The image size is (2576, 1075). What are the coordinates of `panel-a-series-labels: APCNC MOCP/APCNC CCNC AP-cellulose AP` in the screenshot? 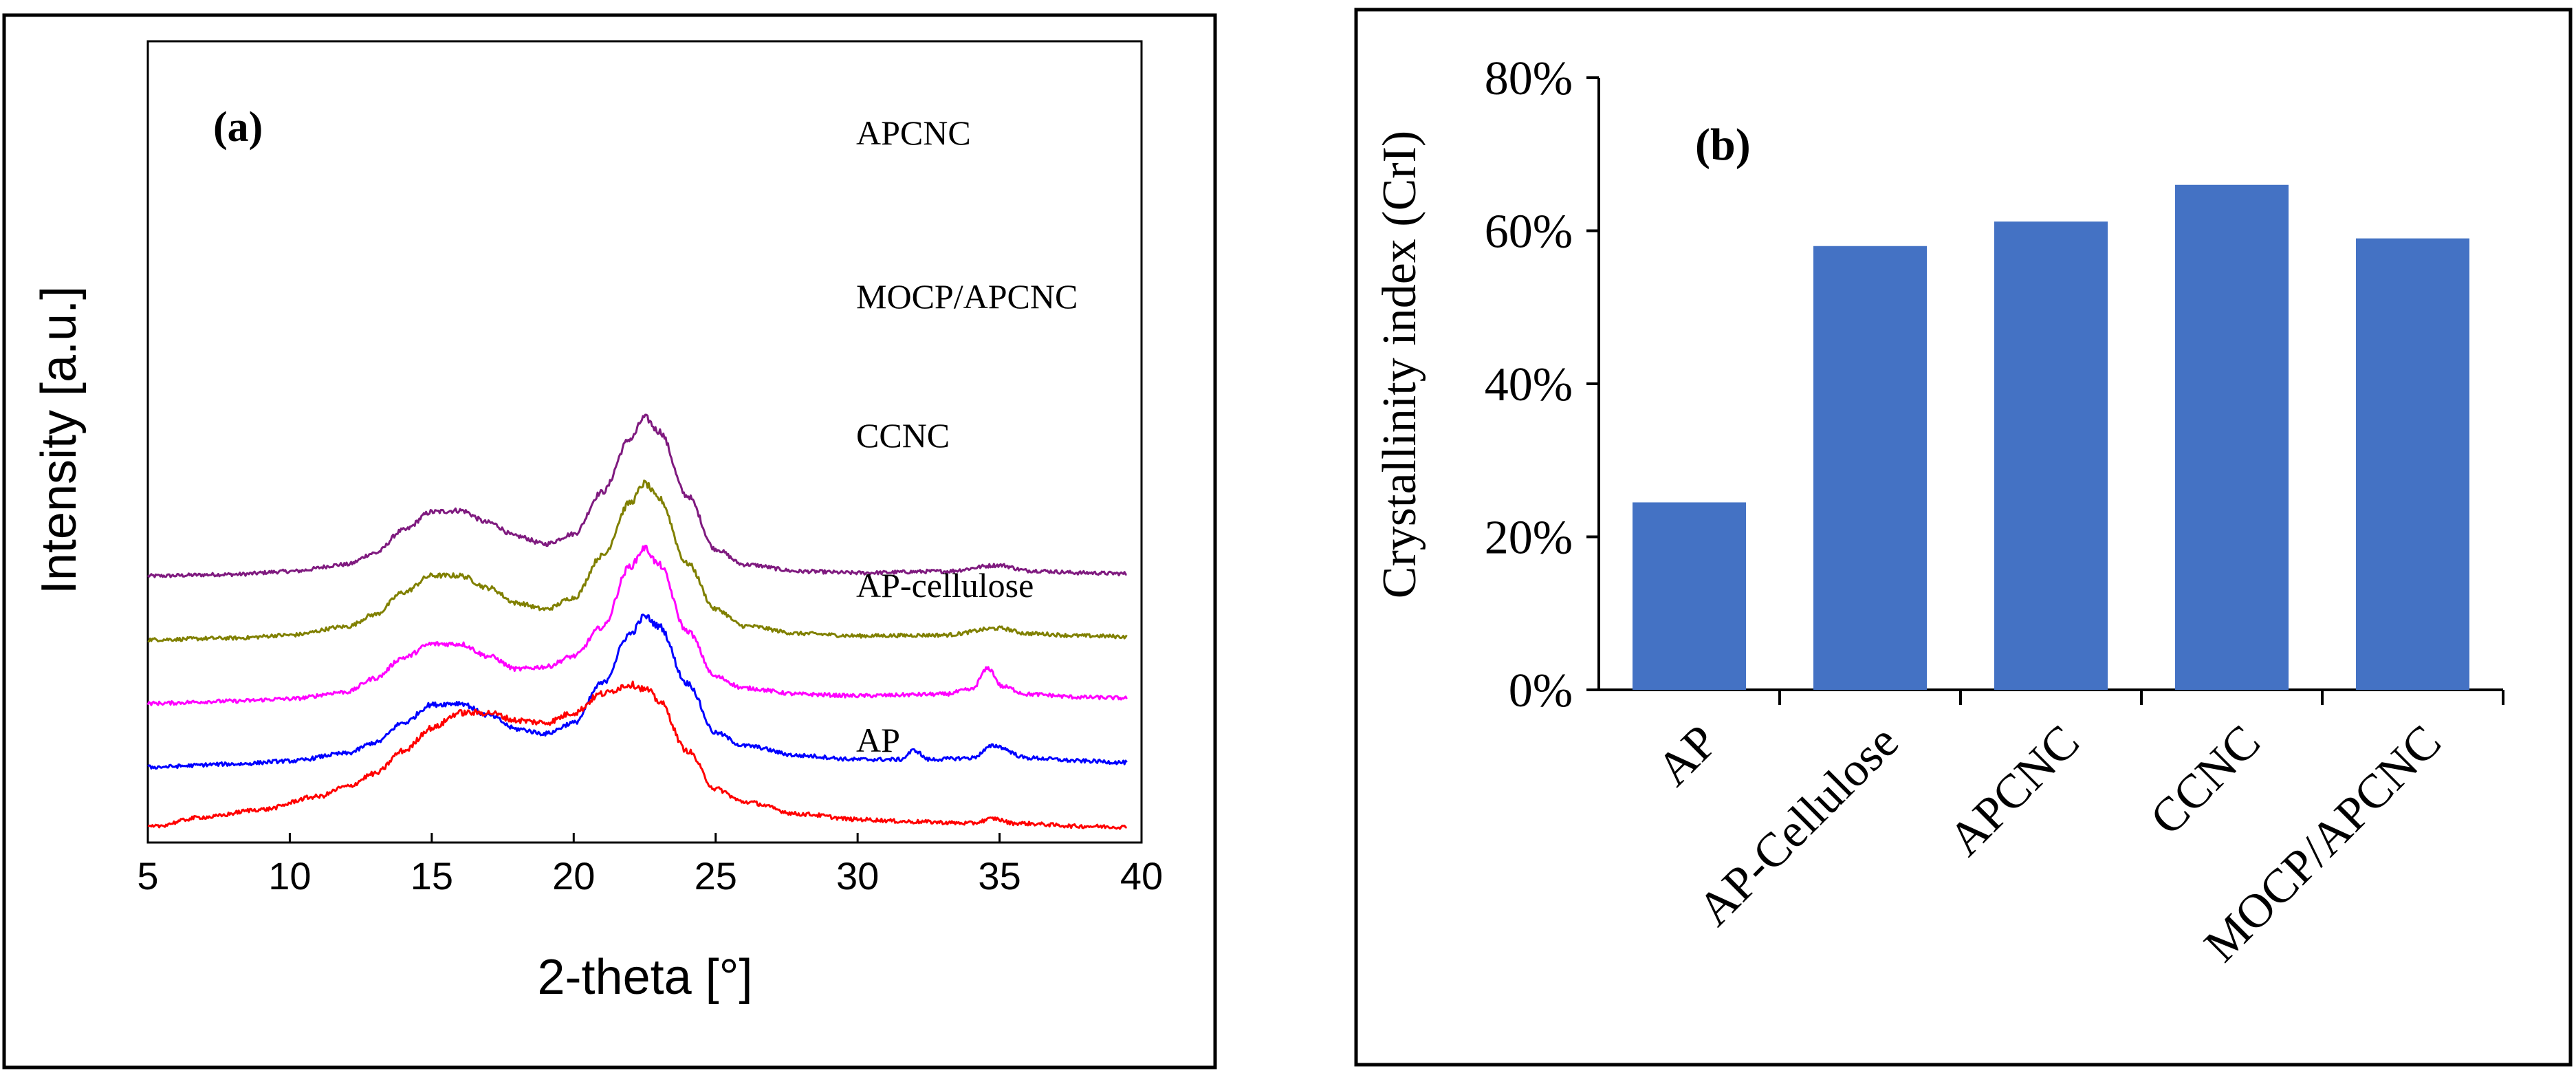 It's located at (967, 436).